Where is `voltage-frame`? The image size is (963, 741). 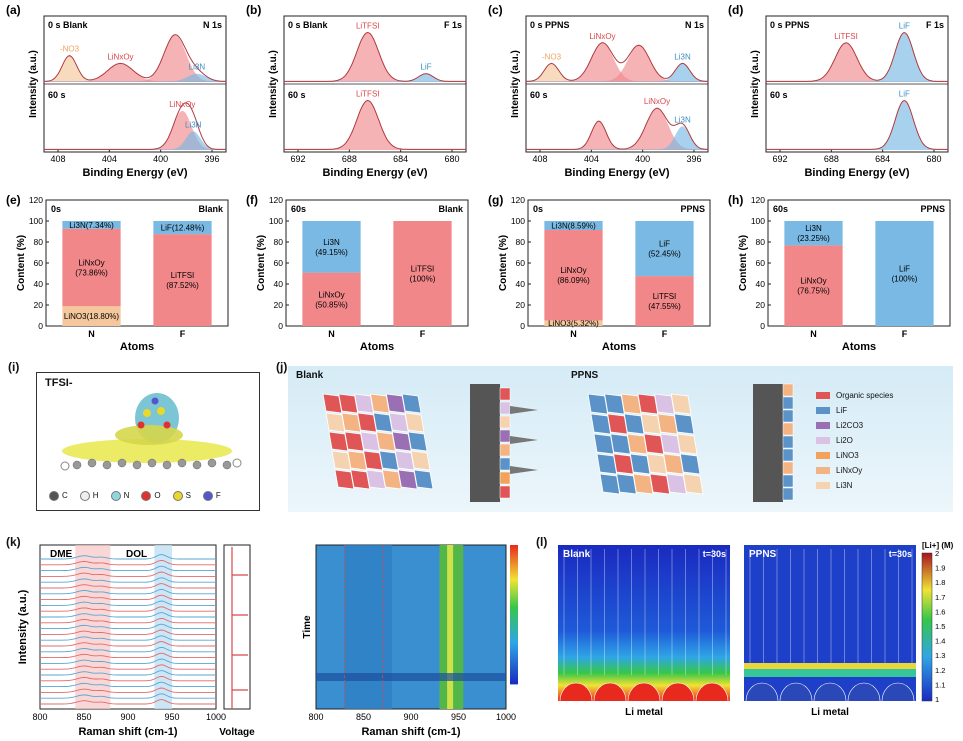
voltage-frame is located at coordinates (237, 627).